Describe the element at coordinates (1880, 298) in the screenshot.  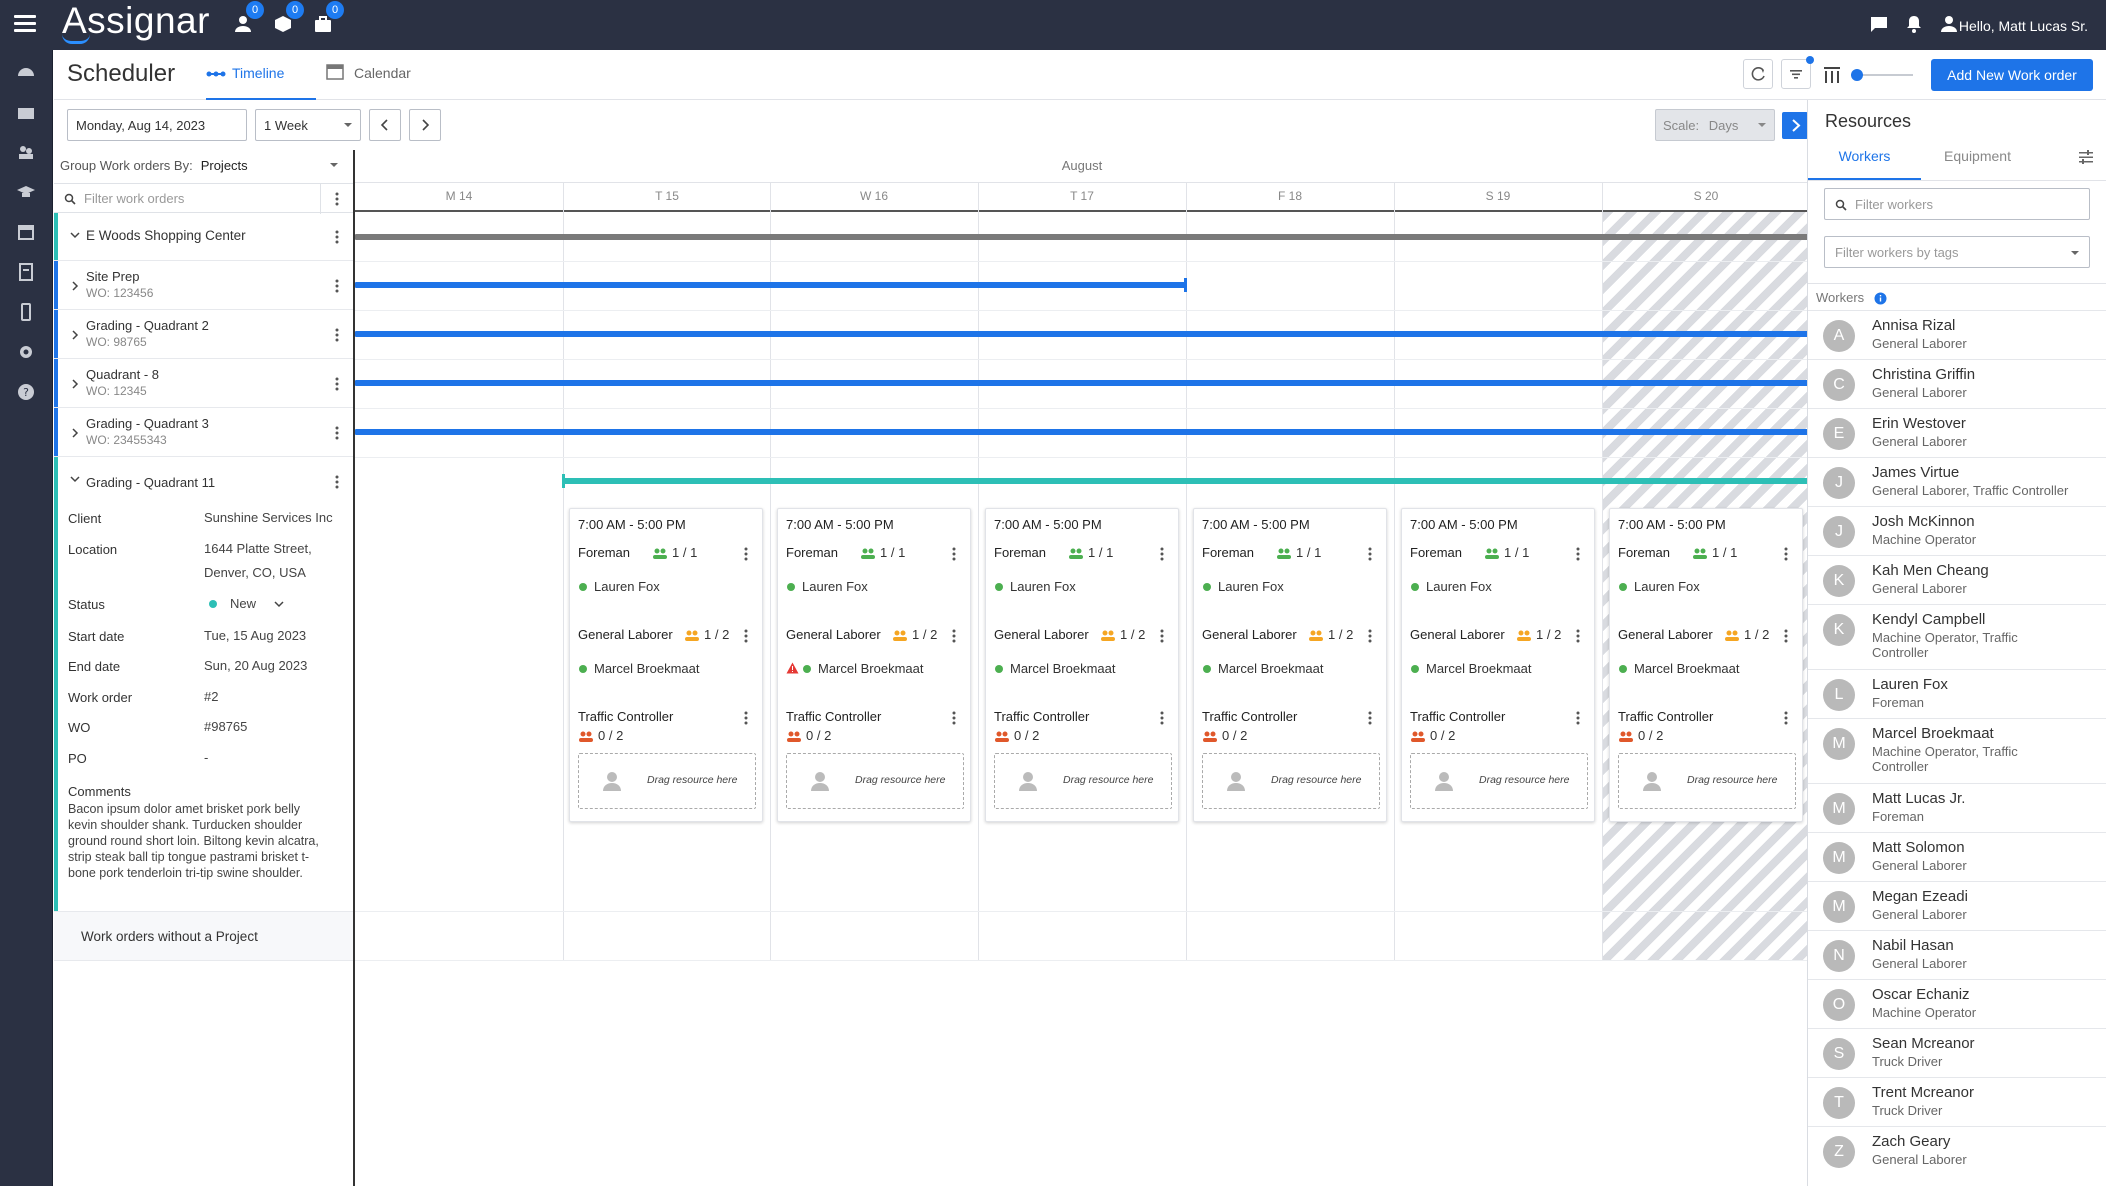
I see `info-icon` at that location.